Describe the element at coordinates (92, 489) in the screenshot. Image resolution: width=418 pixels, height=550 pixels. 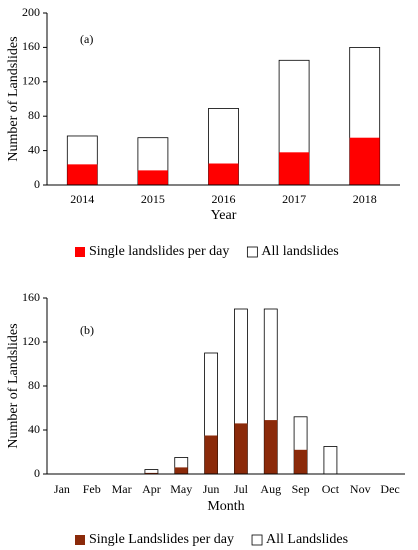
I see `x-tick-label: Feb` at that location.